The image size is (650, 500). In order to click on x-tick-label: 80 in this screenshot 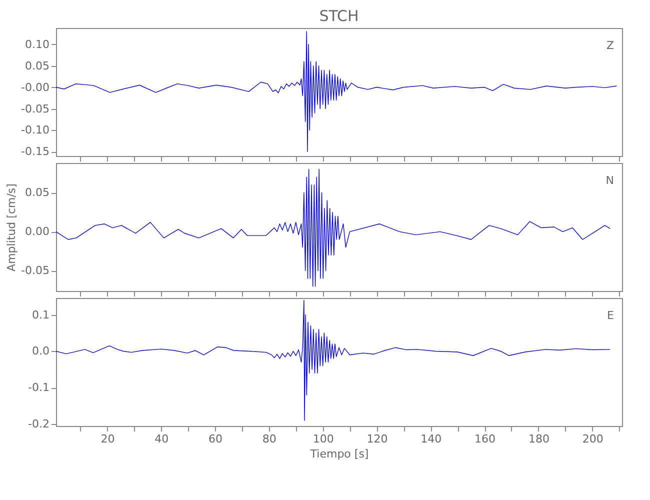, I will do `click(269, 439)`.